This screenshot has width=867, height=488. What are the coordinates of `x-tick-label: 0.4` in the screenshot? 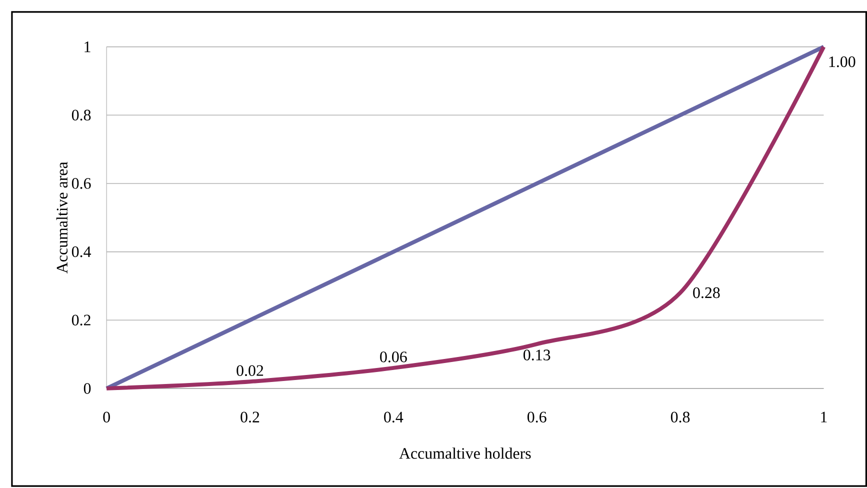 It's located at (394, 417).